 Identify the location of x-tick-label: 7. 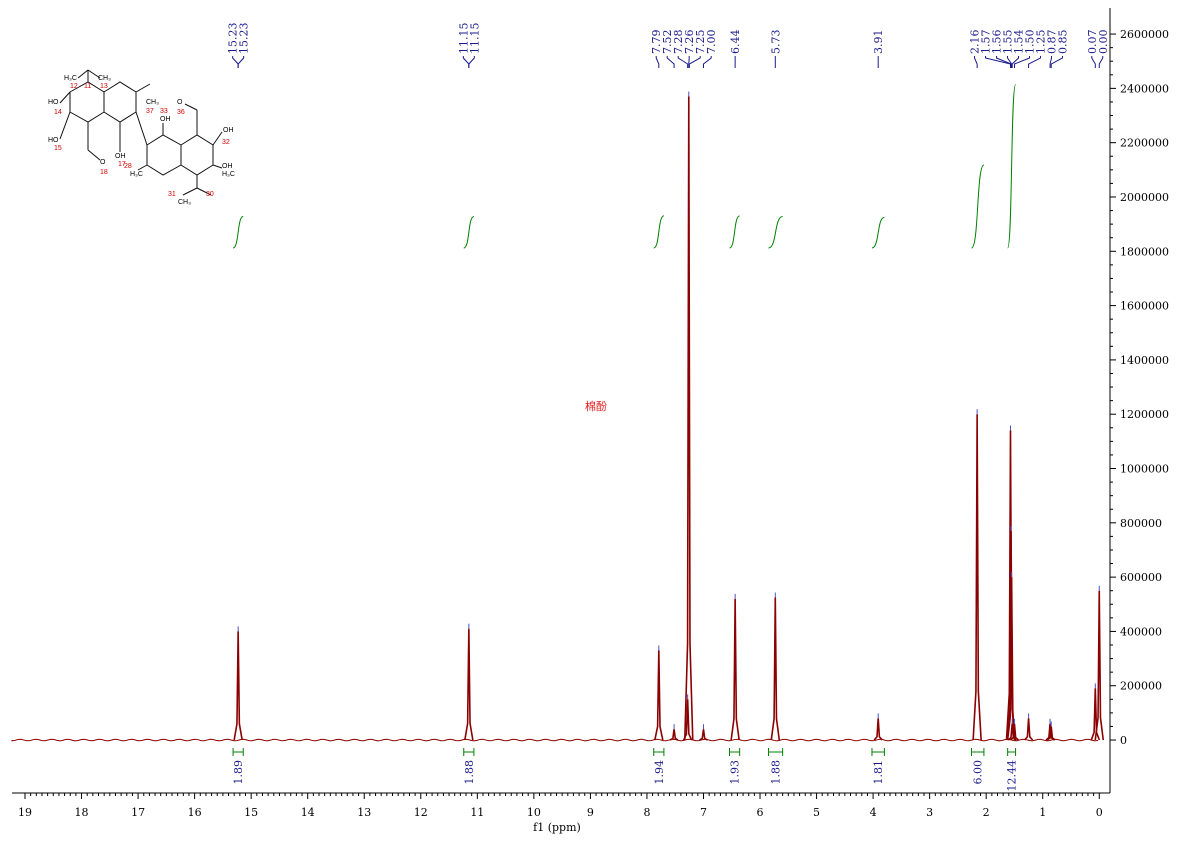
(703, 812).